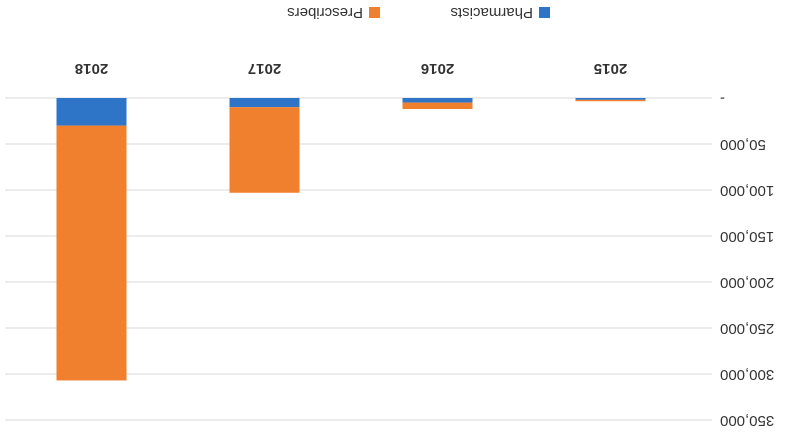  Describe the element at coordinates (325, 12) in the screenshot. I see `legend-label: Prescribers` at that location.